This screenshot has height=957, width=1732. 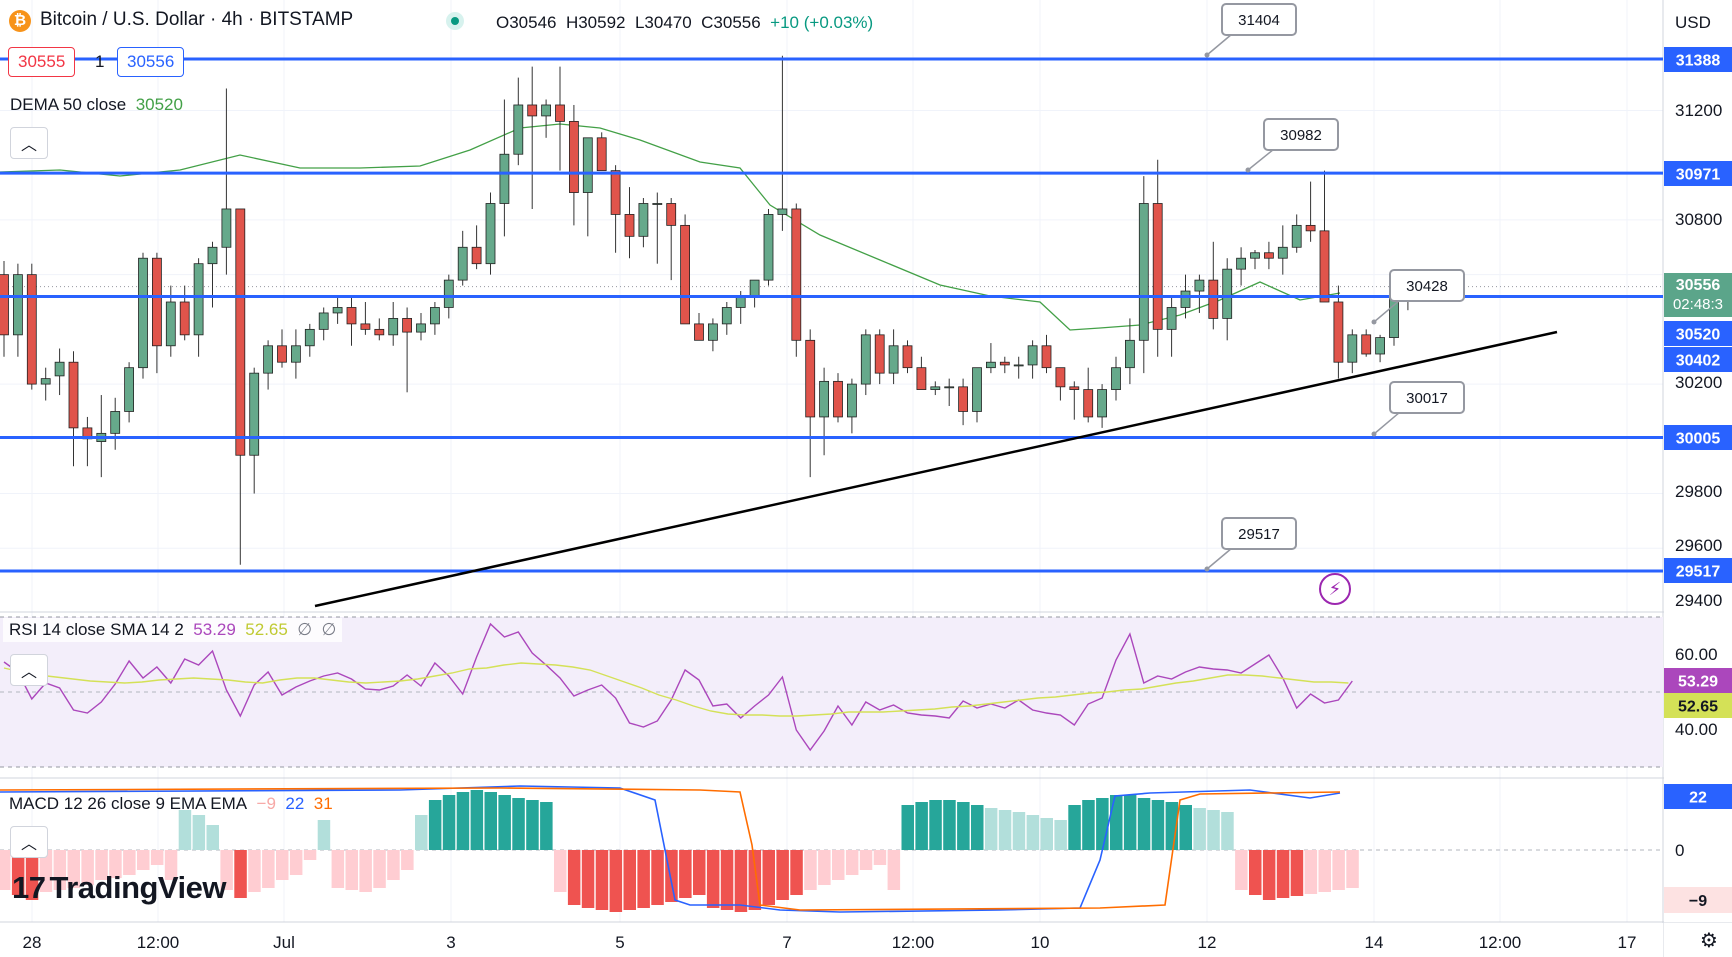 I want to click on macd-hist-value: −9, so click(x=266, y=803).